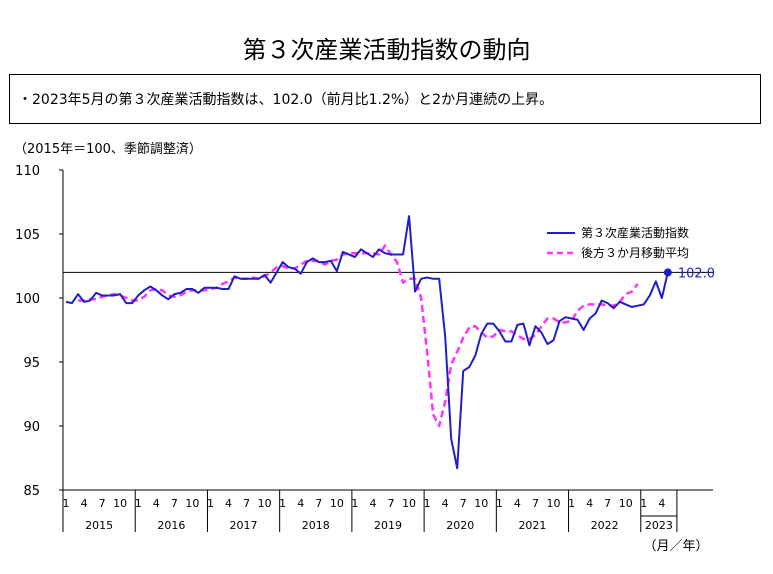 This screenshot has width=773, height=574. I want to click on y-tick-label: 95, so click(31, 363).